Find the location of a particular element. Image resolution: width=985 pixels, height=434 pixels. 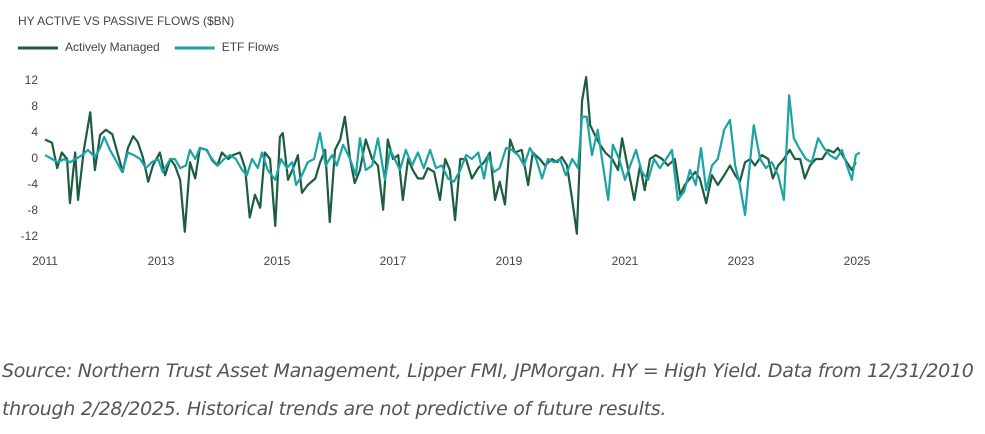

x-tick-label: 2023 is located at coordinates (741, 261).